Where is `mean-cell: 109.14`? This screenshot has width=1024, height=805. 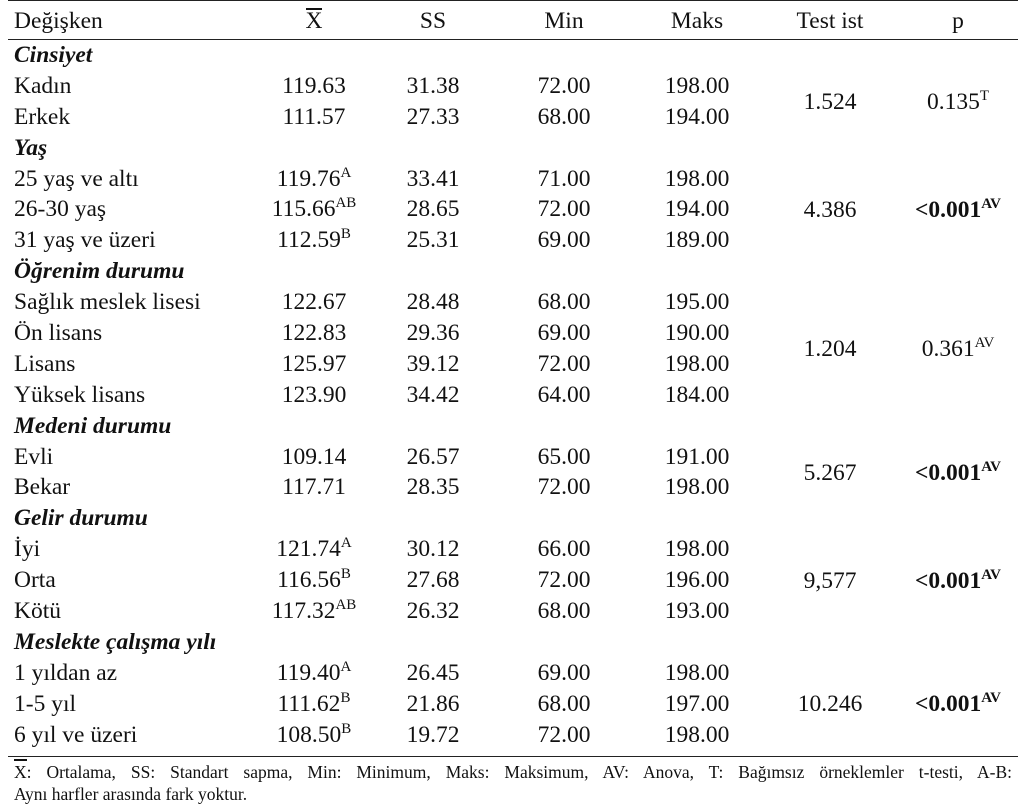
mean-cell: 109.14 is located at coordinates (314, 457).